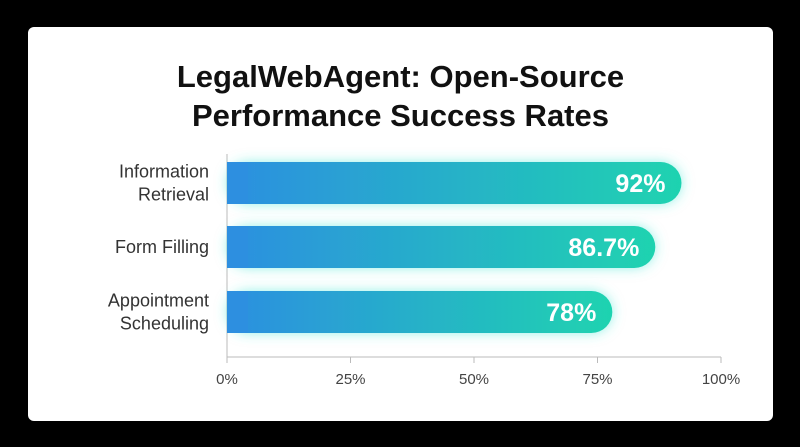 The width and height of the screenshot is (800, 447). I want to click on chart-title-line-2: Performance Success Rates, so click(400, 115).